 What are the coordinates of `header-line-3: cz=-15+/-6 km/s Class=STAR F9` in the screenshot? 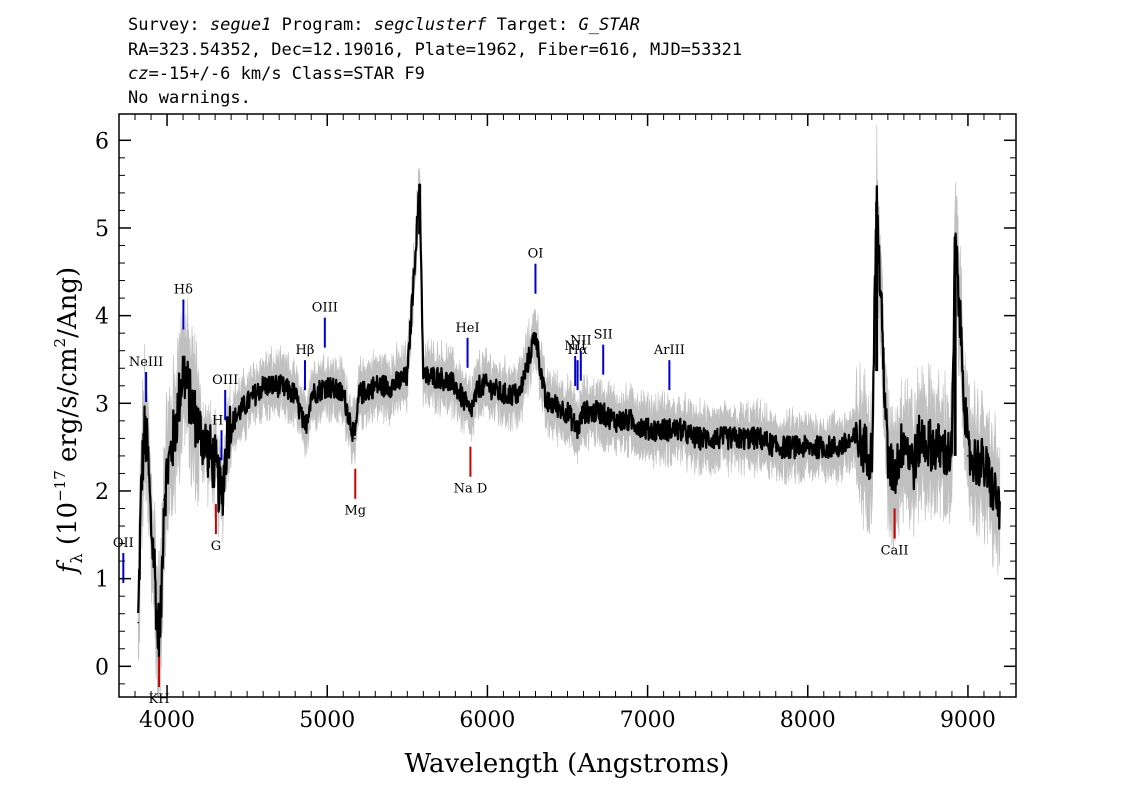 It's located at (276, 74).